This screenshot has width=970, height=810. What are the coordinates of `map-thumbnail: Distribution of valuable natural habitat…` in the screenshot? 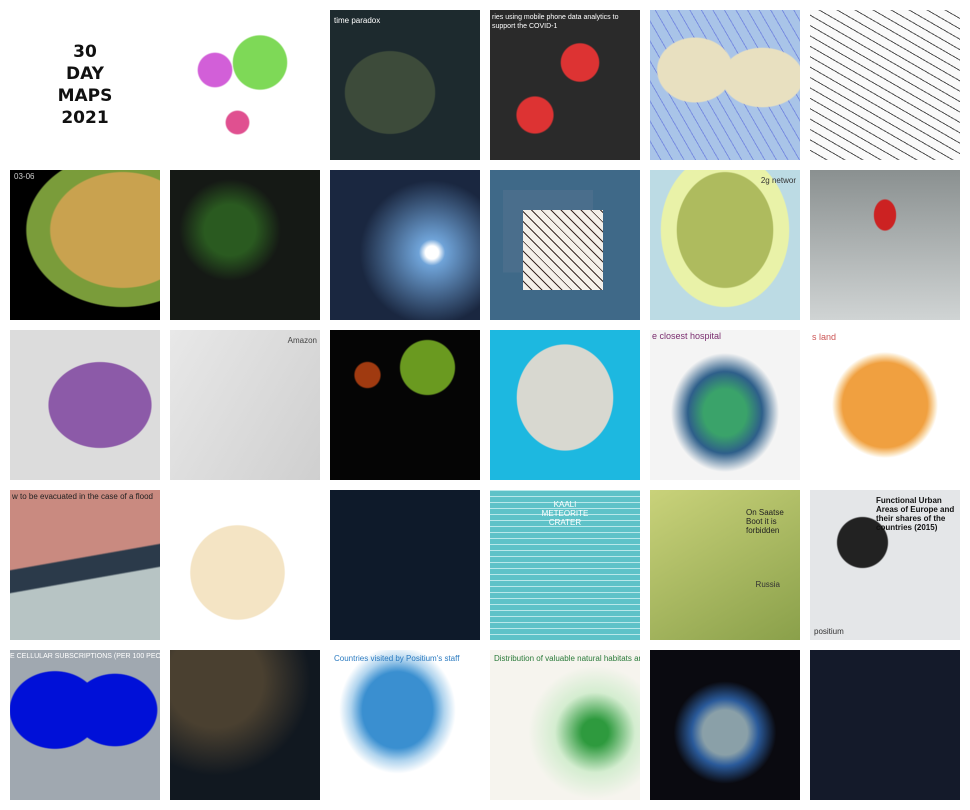 It's located at (565, 725).